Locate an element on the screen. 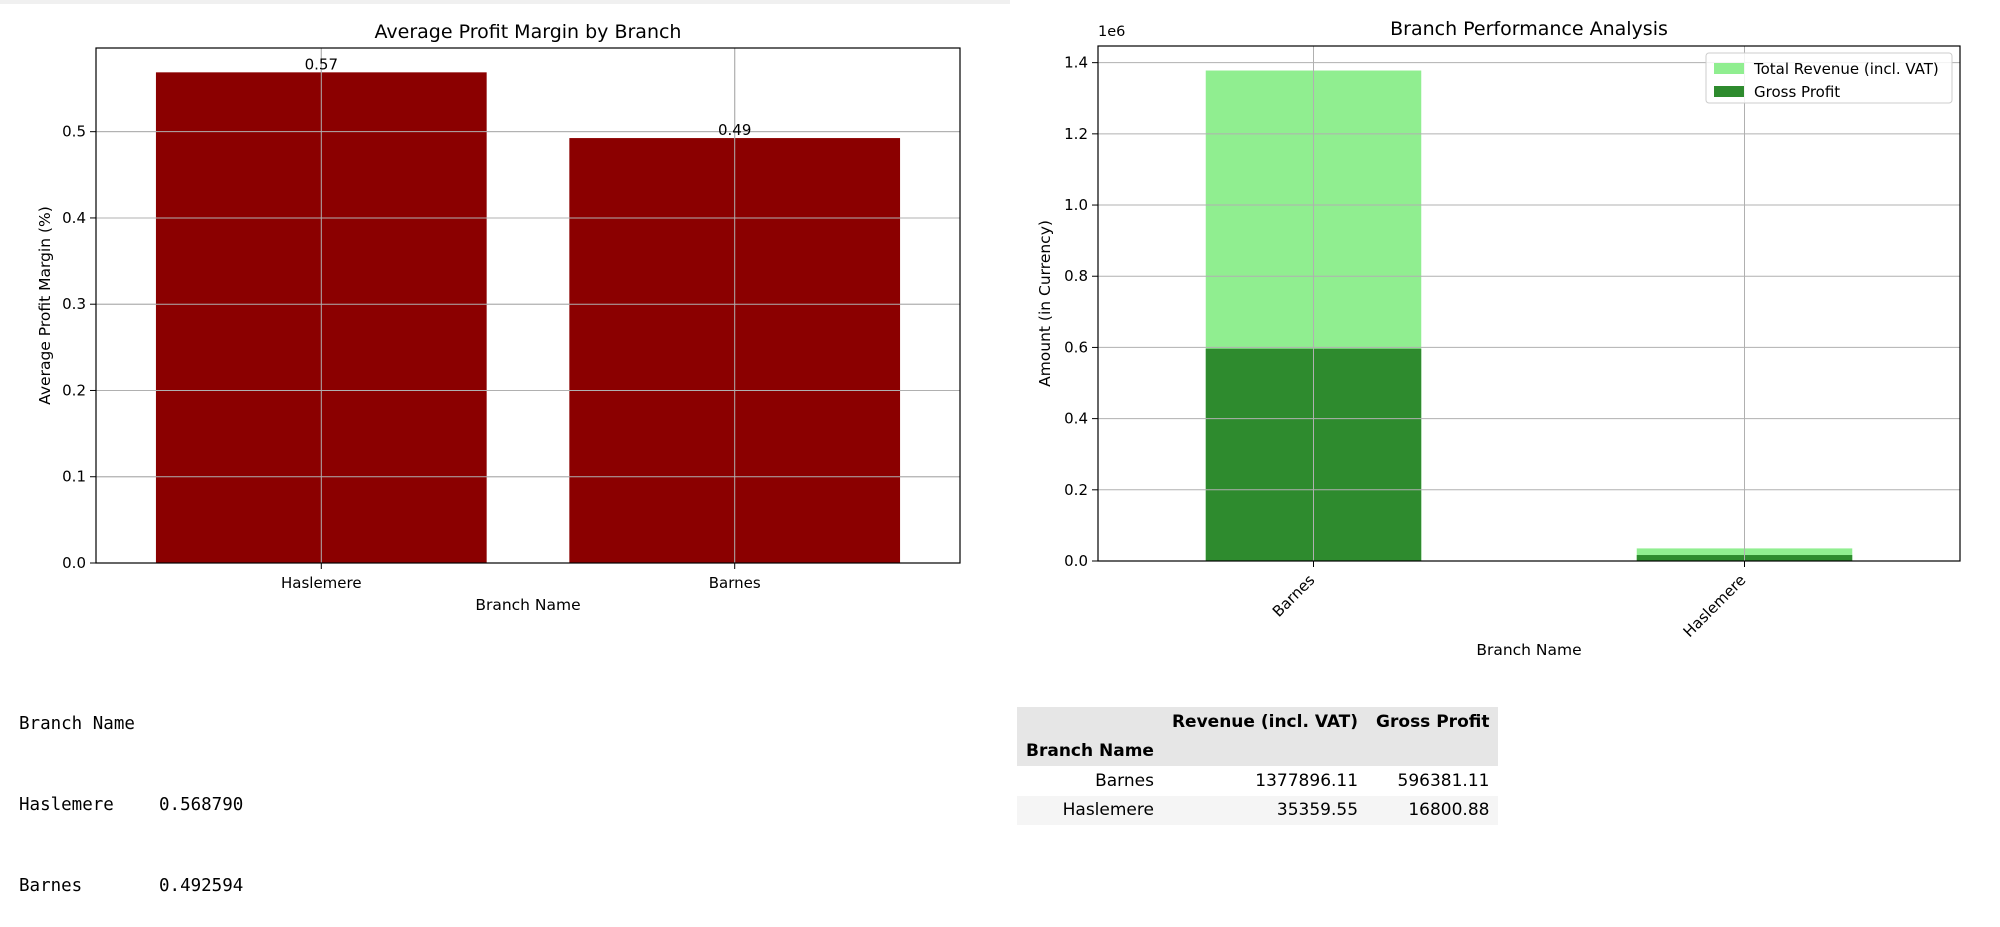 The image size is (2000, 927). legend: Total Revenue (incl. VAT) Gross Profit is located at coordinates (1829, 78).